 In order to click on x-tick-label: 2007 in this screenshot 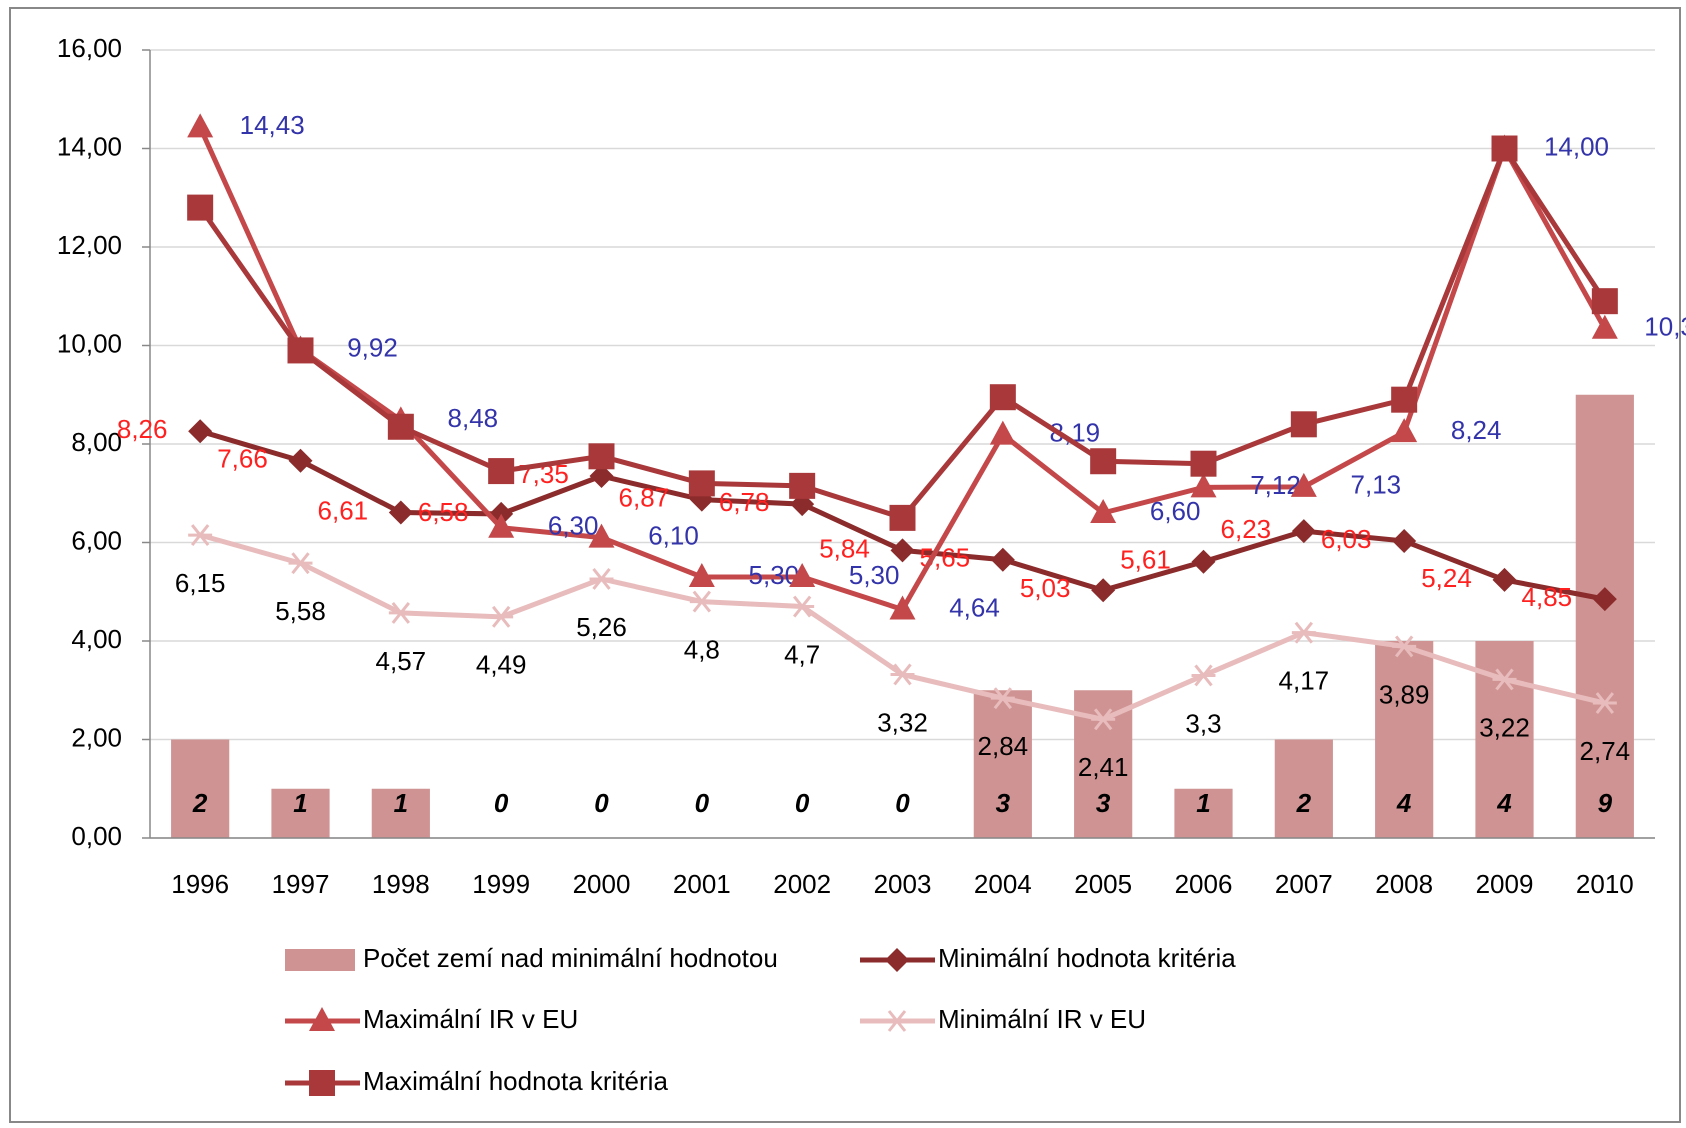, I will do `click(1304, 884)`.